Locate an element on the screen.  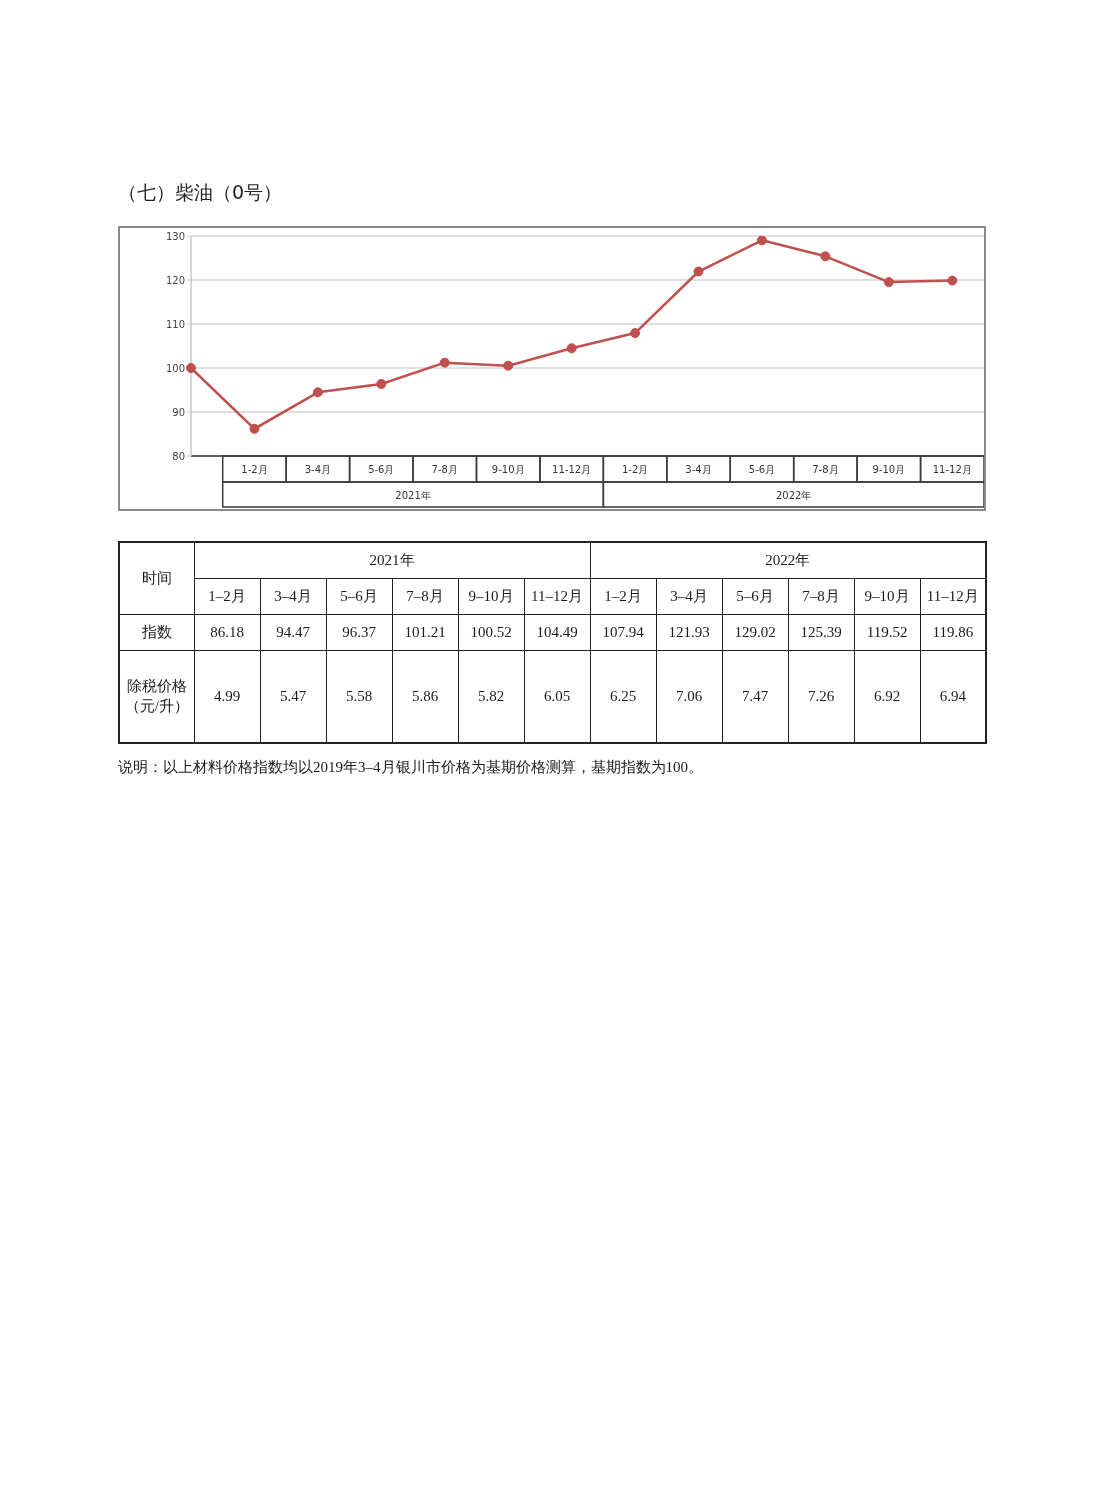
text: 说明：以上材料价格指数均以2019年3–4月银川市价格为基期价格测算，基期指数为100。 is located at coordinates (410, 767).